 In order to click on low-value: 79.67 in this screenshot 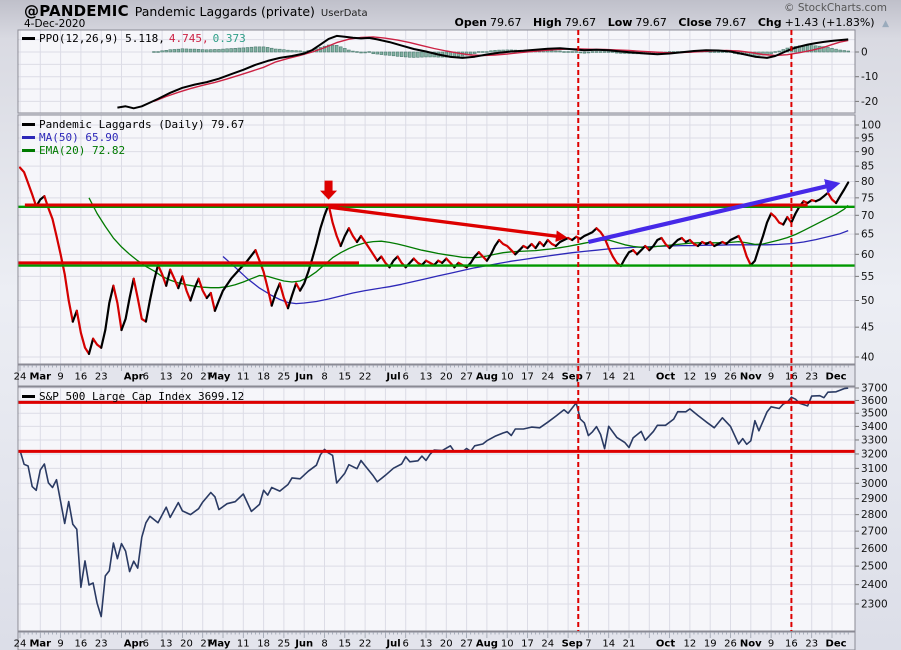, I will do `click(651, 22)`.